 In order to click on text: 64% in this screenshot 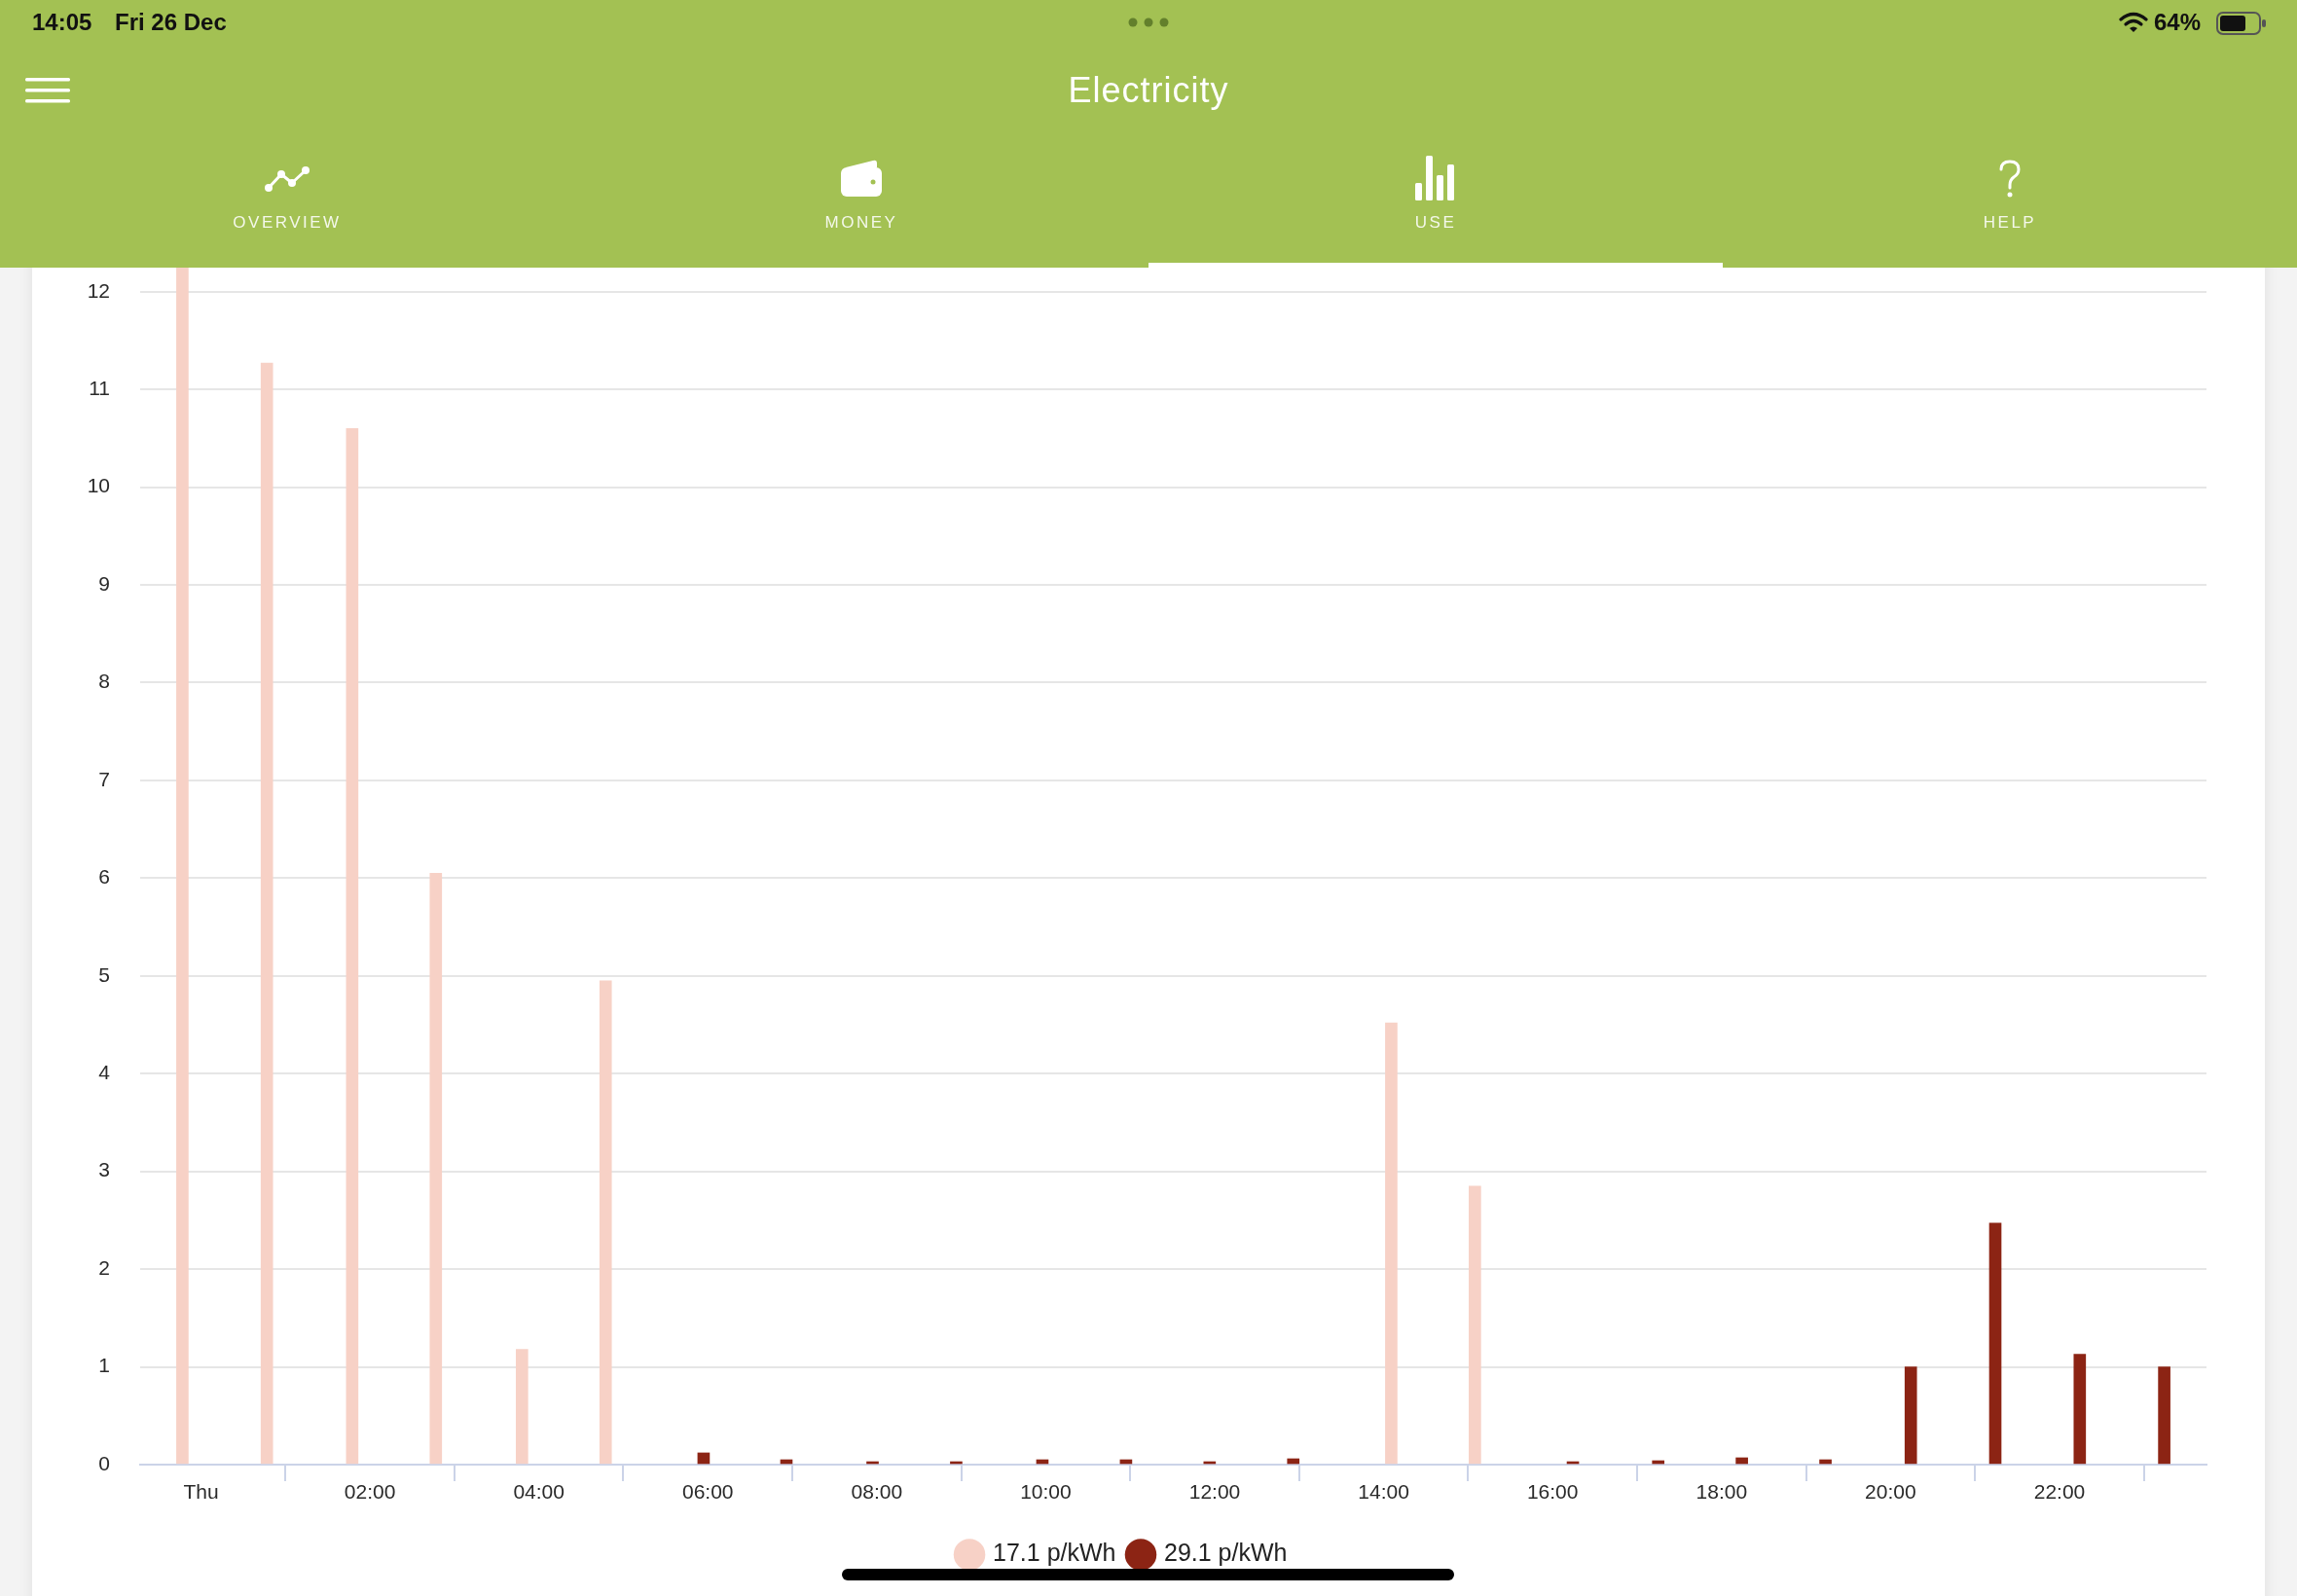, I will do `click(2178, 22)`.